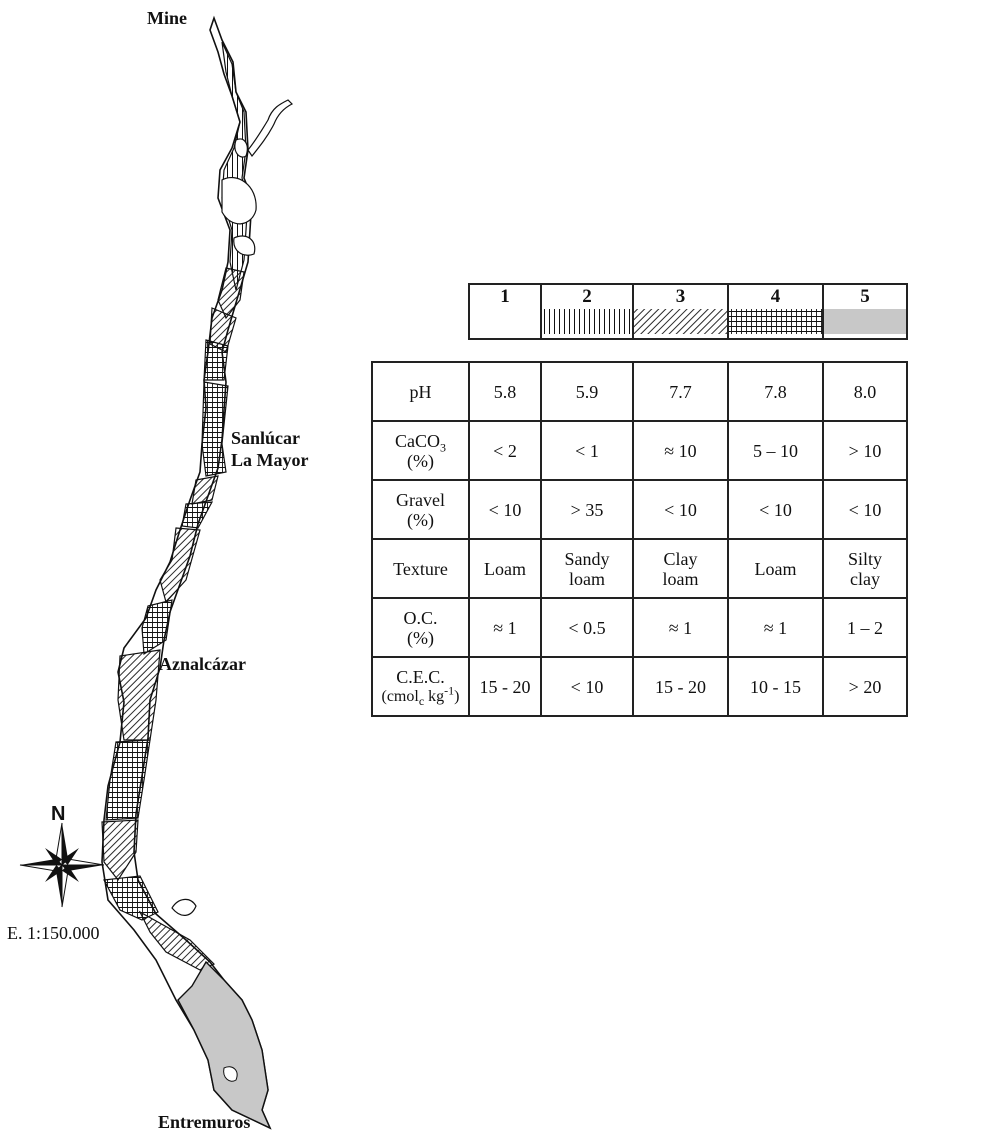 The width and height of the screenshot is (991, 1142). I want to click on pattern-swatch-blank, so click(505, 324).